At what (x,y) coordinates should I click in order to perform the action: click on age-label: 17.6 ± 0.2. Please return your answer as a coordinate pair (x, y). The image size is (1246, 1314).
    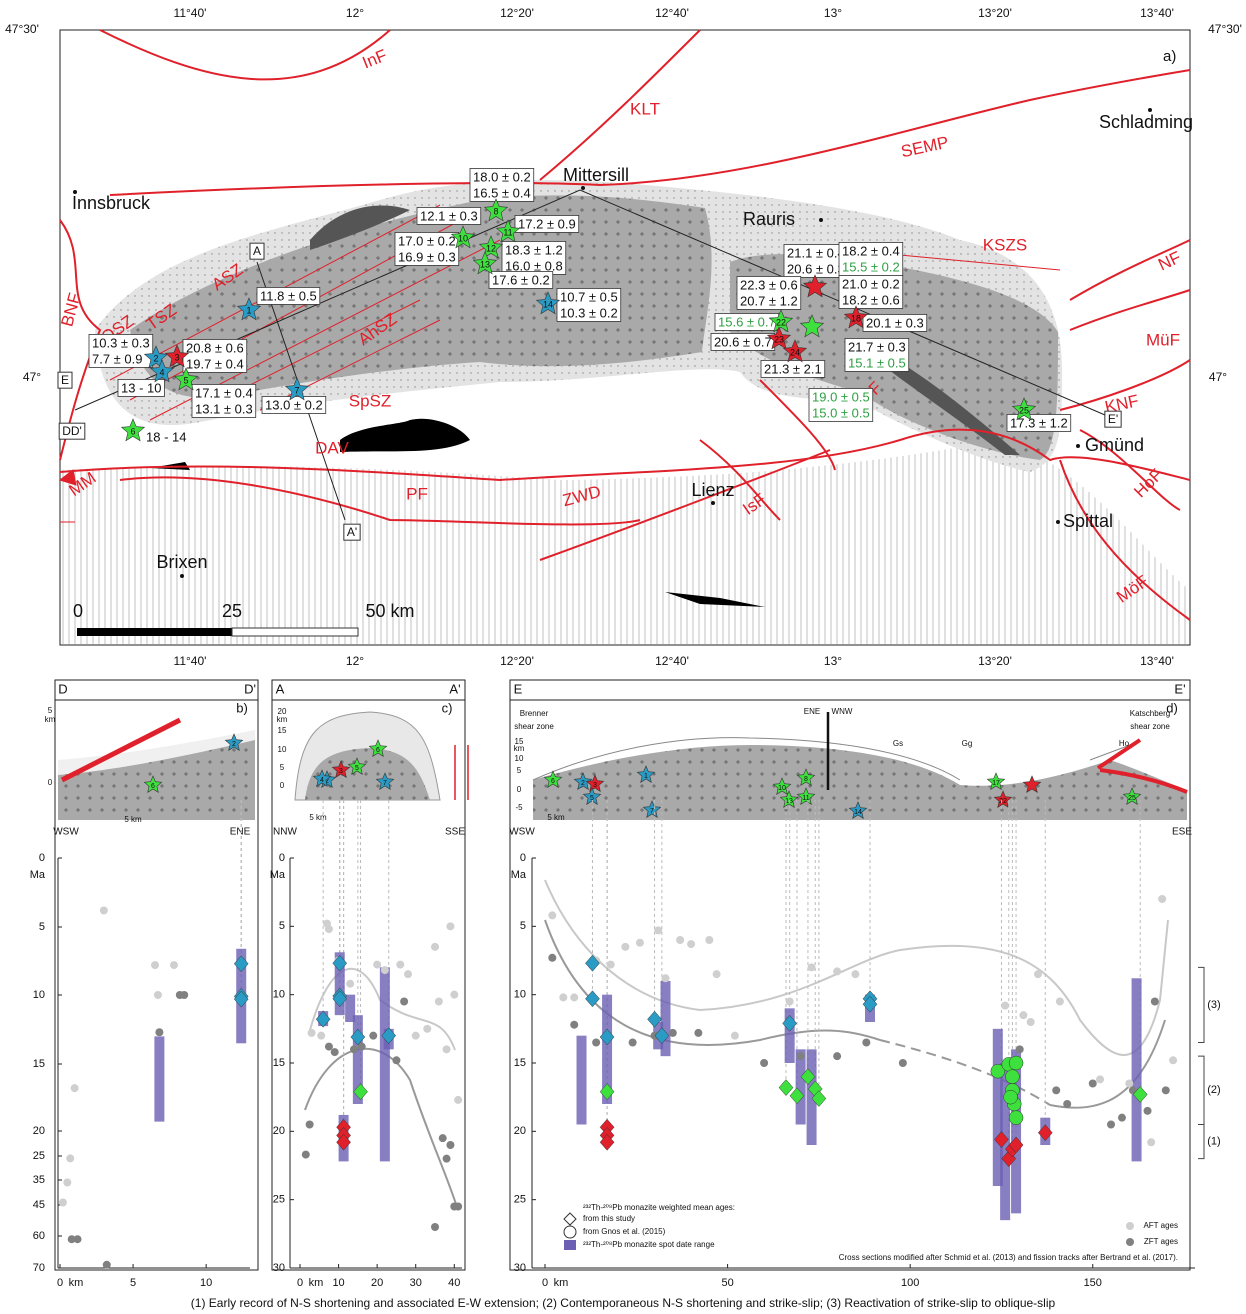
    Looking at the image, I should click on (521, 280).